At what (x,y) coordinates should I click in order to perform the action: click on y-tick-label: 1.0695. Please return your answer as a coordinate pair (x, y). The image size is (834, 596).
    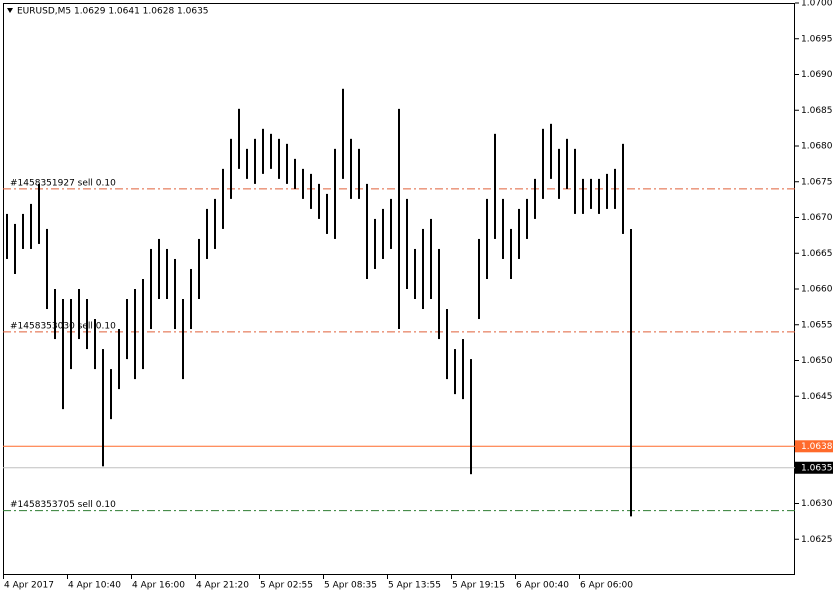
    Looking at the image, I should click on (817, 39).